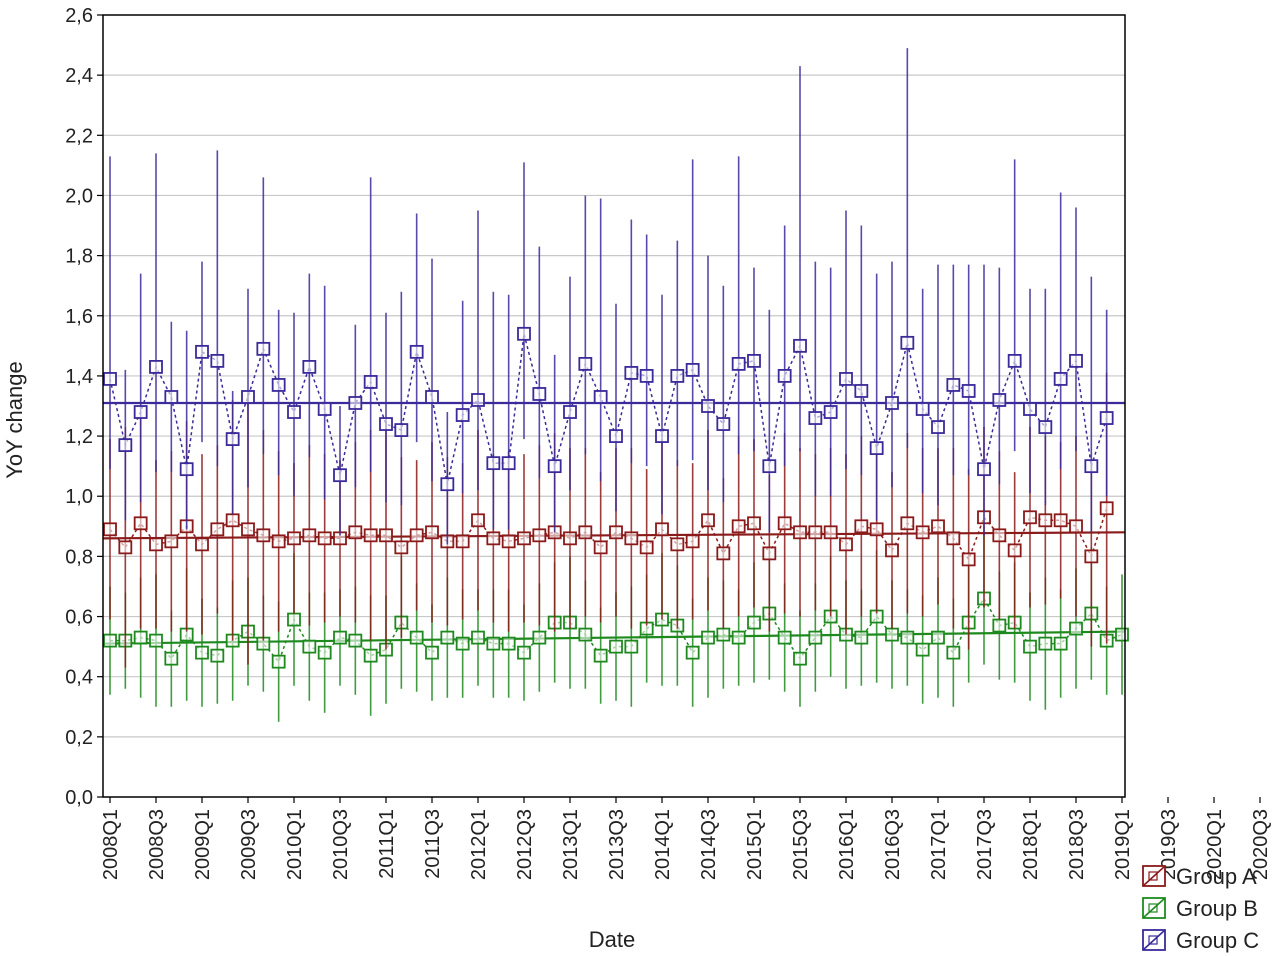 The width and height of the screenshot is (1280, 956). Describe the element at coordinates (755, 844) in the screenshot. I see `x-tick-label: 2015Q1` at that location.